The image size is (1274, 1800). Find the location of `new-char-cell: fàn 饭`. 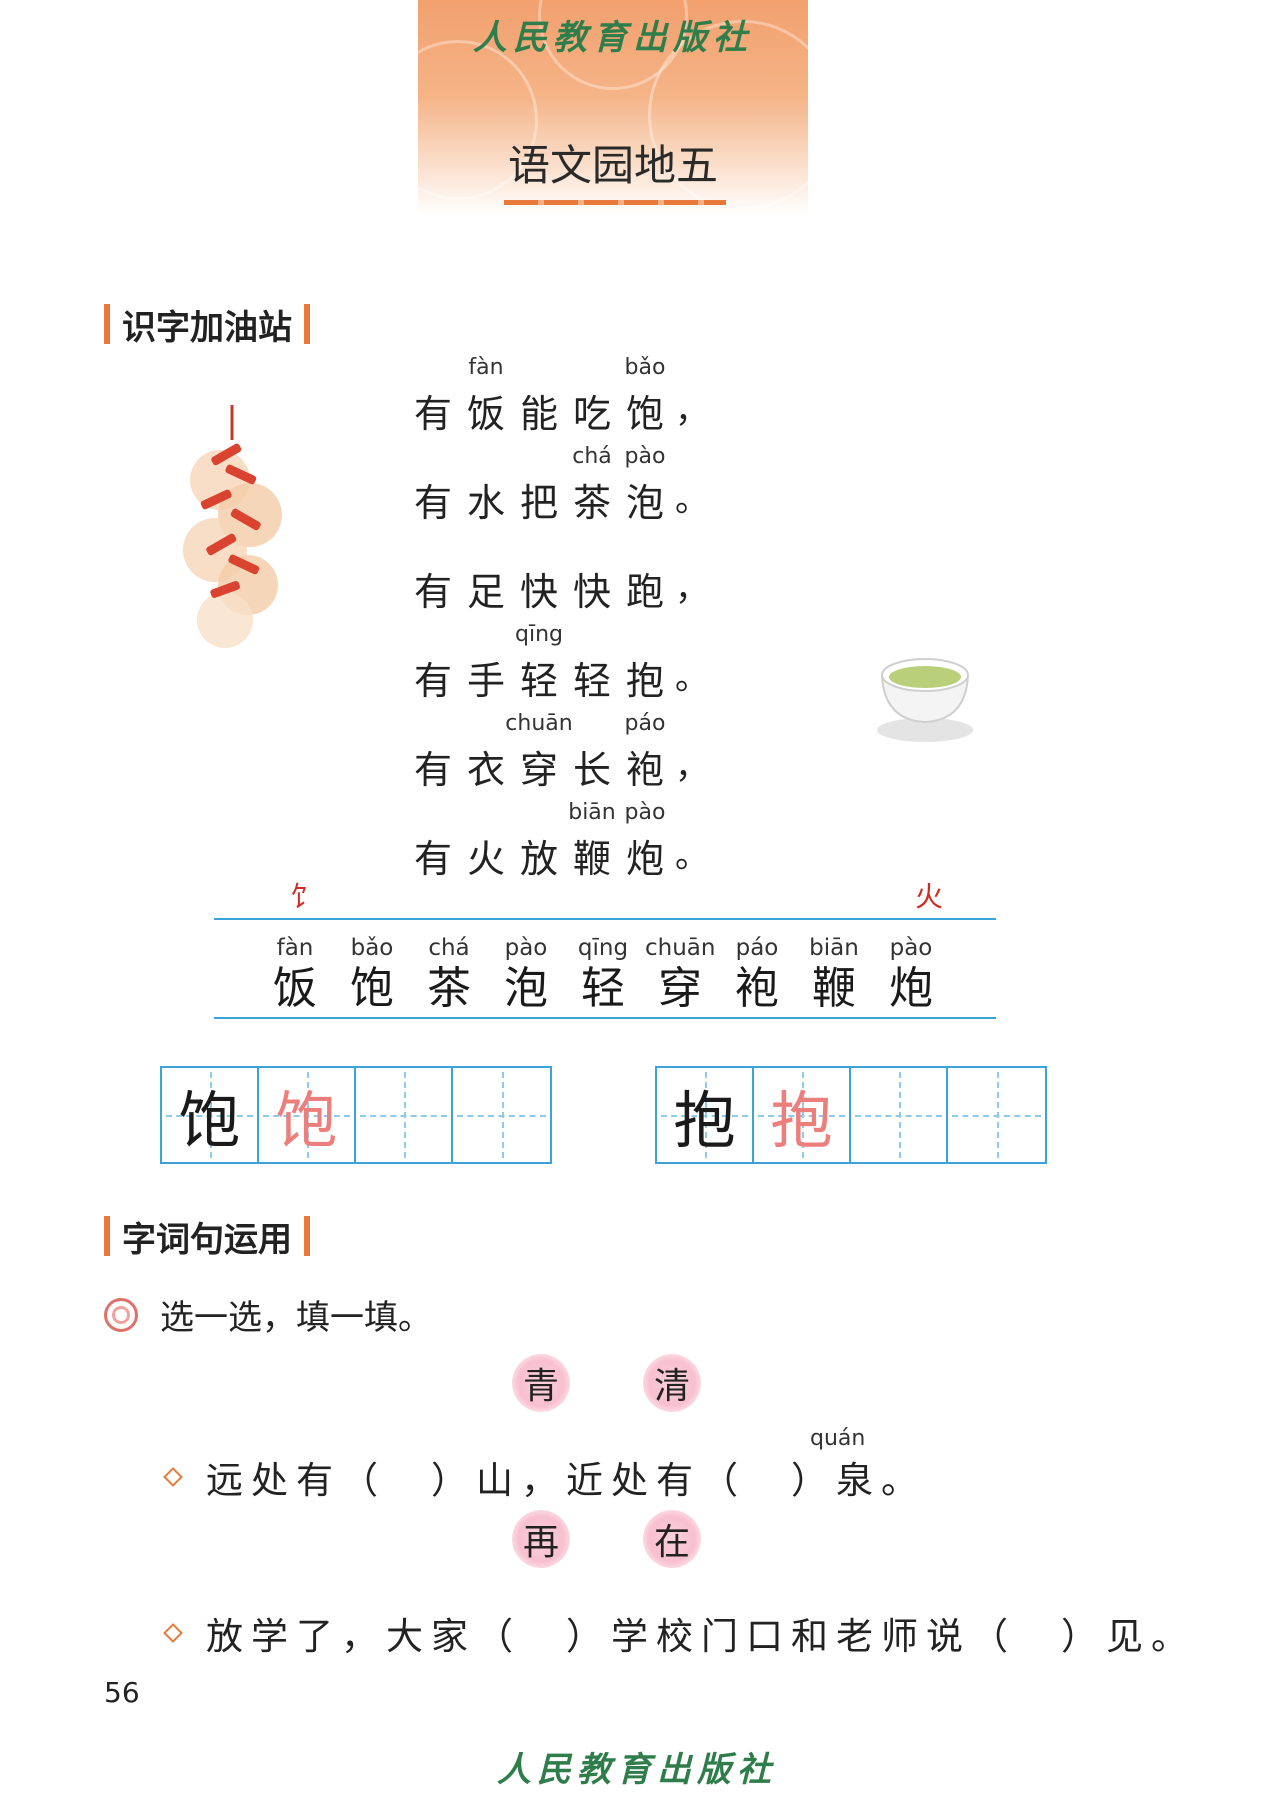

new-char-cell: fàn 饭 is located at coordinates (295, 975).